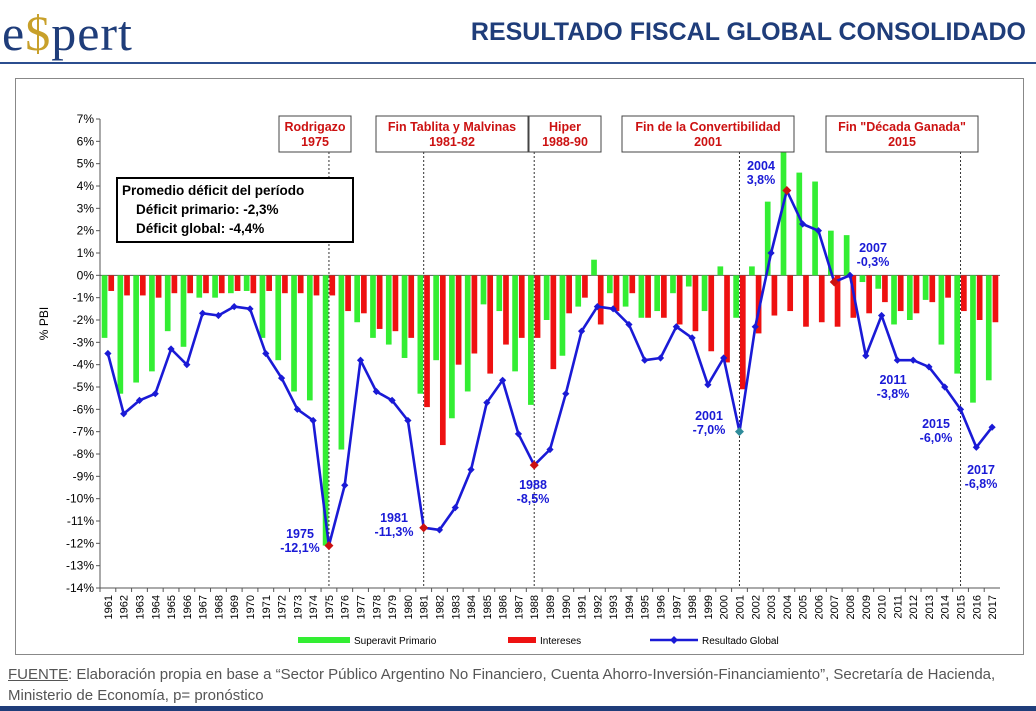 The width and height of the screenshot is (1036, 711). I want to click on y-tick-label: 7%, so click(86, 119).